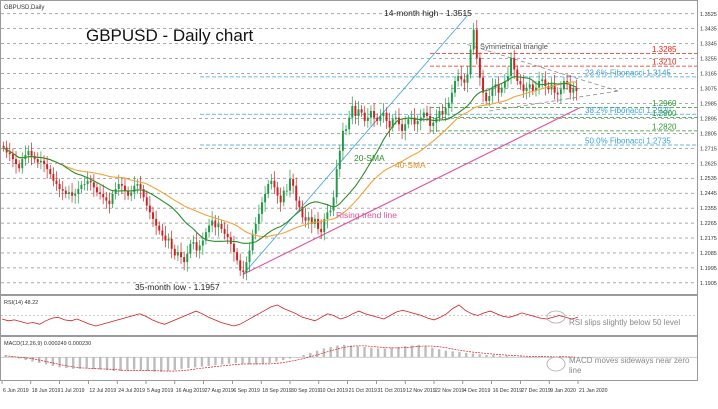 Image resolution: width=718 pixels, height=409 pixels. Describe the element at coordinates (450, 391) in the screenshot. I see `date-tick-label: 22 Nov 2019` at that location.